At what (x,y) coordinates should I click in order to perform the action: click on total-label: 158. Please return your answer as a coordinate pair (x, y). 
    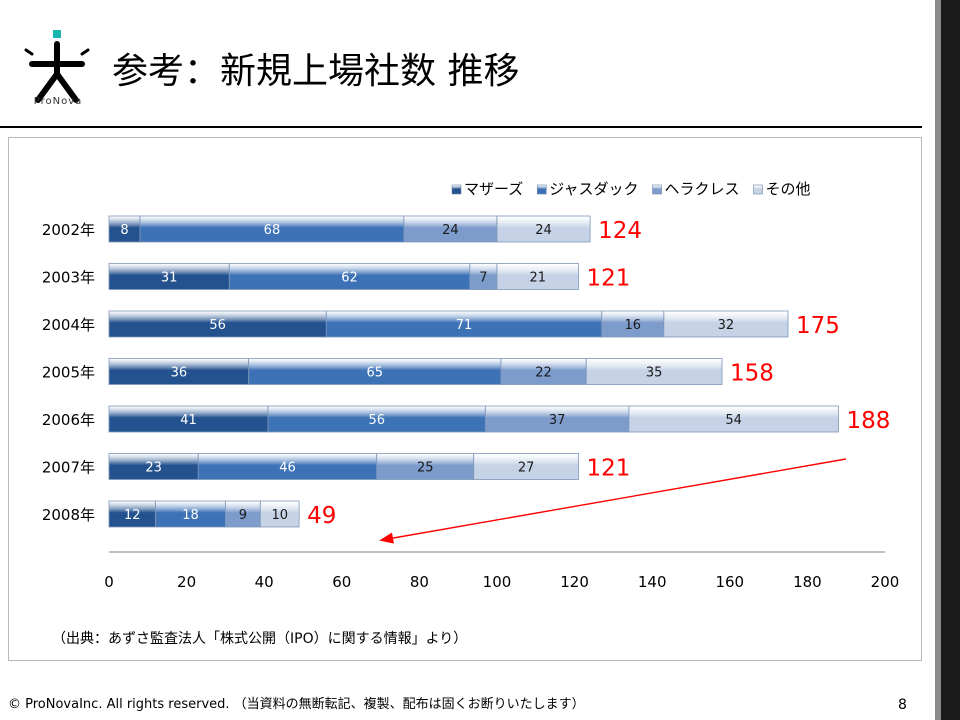
    Looking at the image, I should click on (752, 374).